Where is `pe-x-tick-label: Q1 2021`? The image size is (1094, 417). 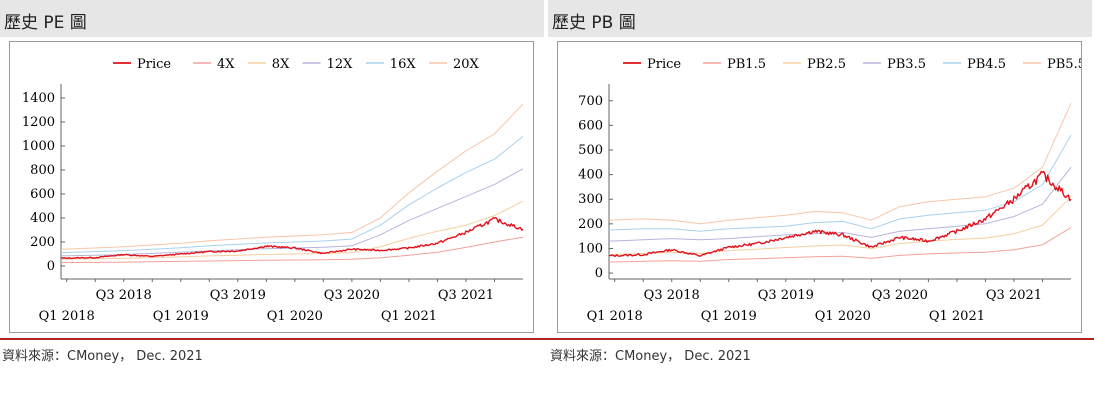
pe-x-tick-label: Q1 2021 is located at coordinates (409, 316).